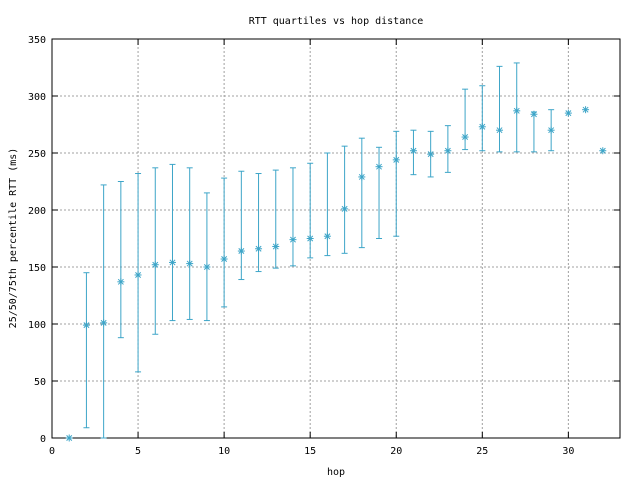 The image size is (640, 480). Describe the element at coordinates (396, 451) in the screenshot. I see `x-tick-label: 20` at that location.